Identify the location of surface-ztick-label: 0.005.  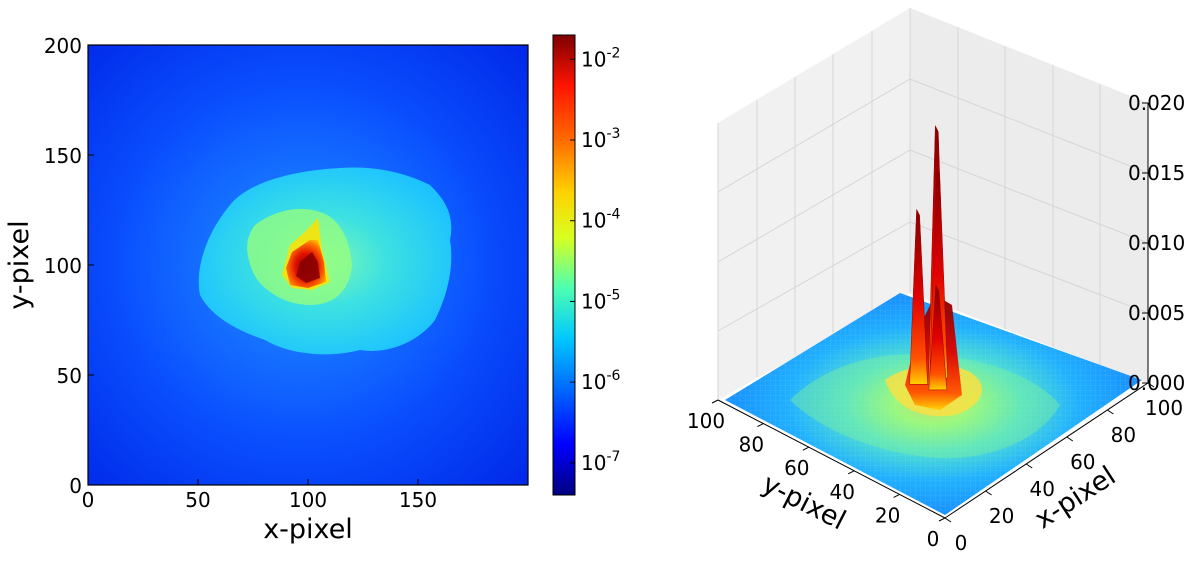
(1156, 313).